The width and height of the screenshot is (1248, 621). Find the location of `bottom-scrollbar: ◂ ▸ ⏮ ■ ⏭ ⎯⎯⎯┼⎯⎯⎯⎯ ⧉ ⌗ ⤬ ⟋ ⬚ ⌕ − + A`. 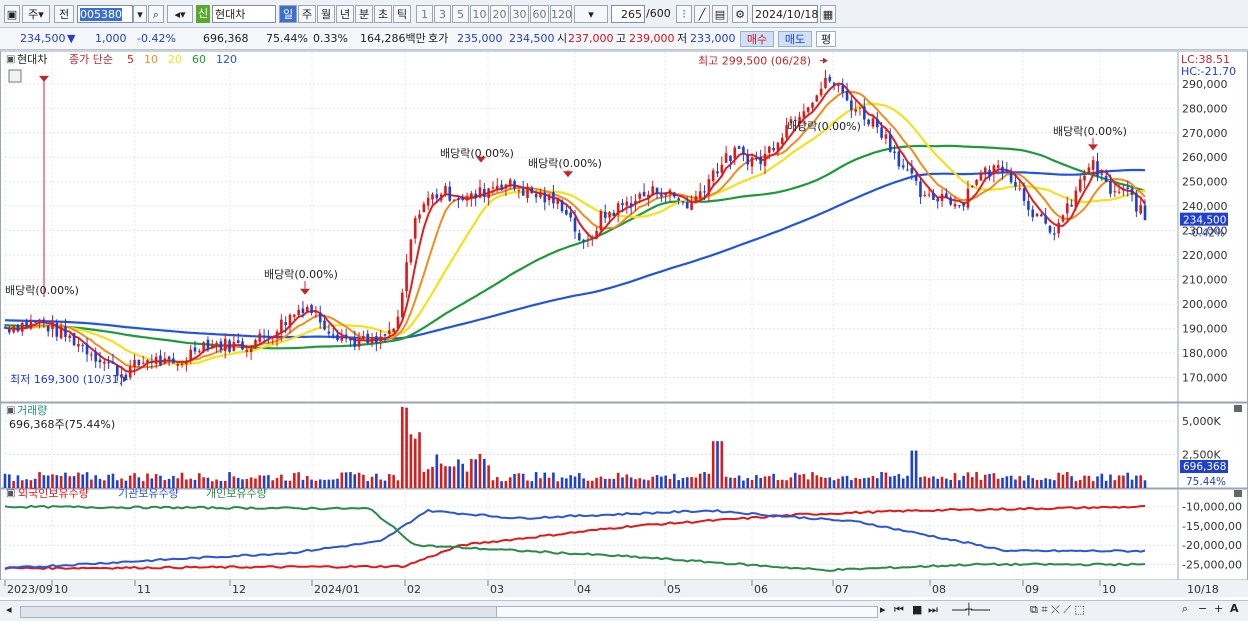

bottom-scrollbar: ◂ ▸ ⏮ ■ ⏭ ⎯⎯⎯┼⎯⎯⎯⎯ ⧉ ⌗ ⤬ ⟋ ⬚ ⌕ − + A is located at coordinates (624, 610).